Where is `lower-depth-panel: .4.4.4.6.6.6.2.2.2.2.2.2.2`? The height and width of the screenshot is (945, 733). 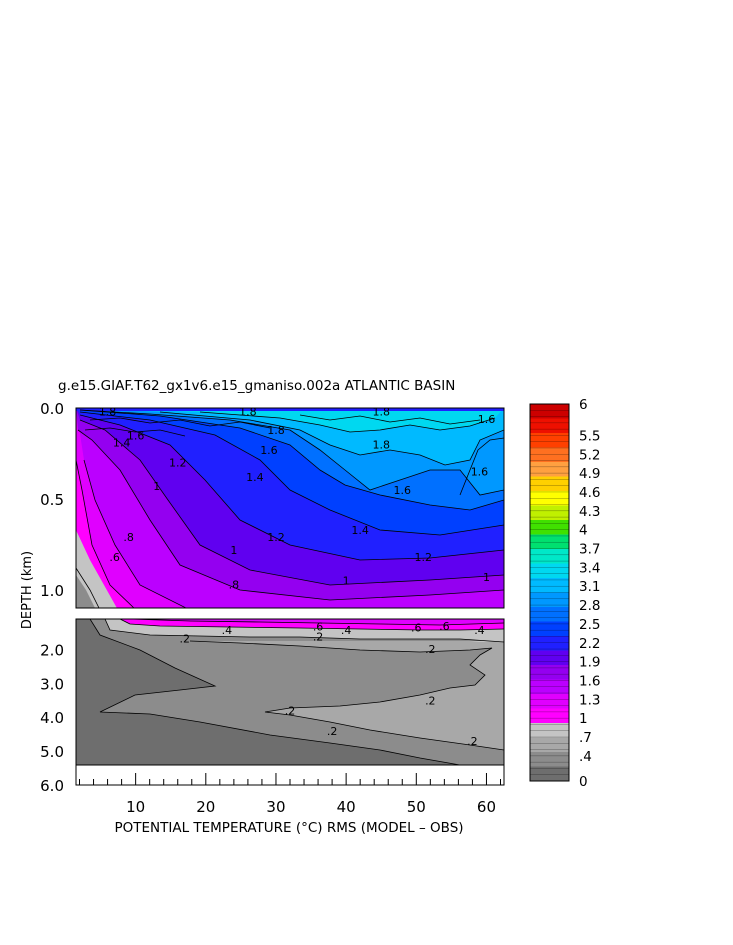 lower-depth-panel: .4.4.4.6.6.6.2.2.2.2.2.2.2 is located at coordinates (290, 702).